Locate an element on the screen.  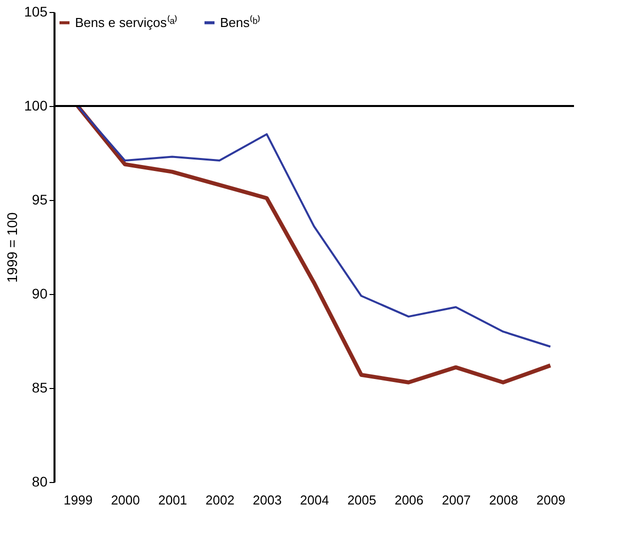
x-tick-label: 1999 is located at coordinates (78, 500).